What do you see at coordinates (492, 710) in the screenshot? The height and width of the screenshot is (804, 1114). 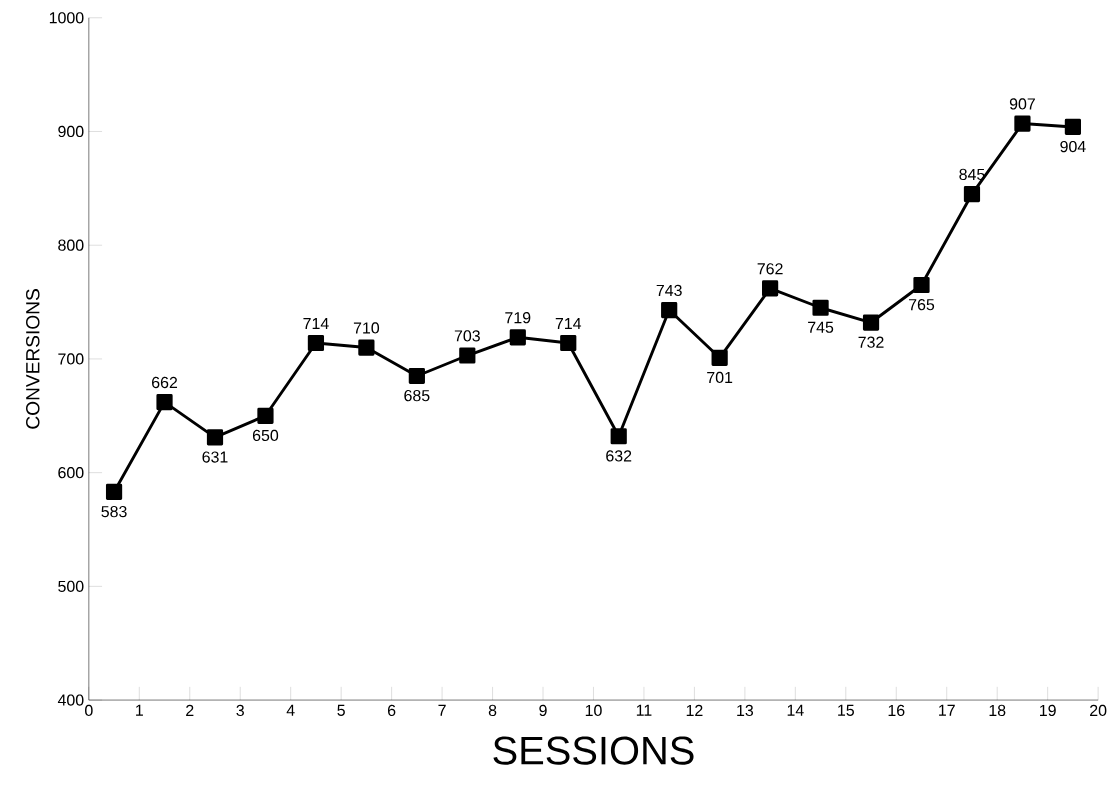 I see `x-tick-label: 8` at bounding box center [492, 710].